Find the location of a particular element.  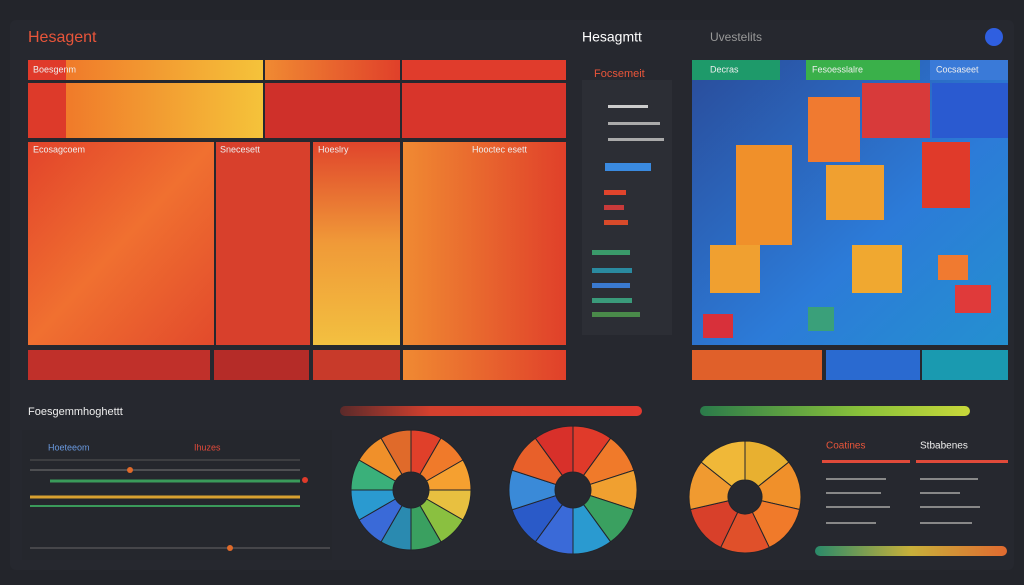

lists: Coatines Stbabenes is located at coordinates (911, 498).